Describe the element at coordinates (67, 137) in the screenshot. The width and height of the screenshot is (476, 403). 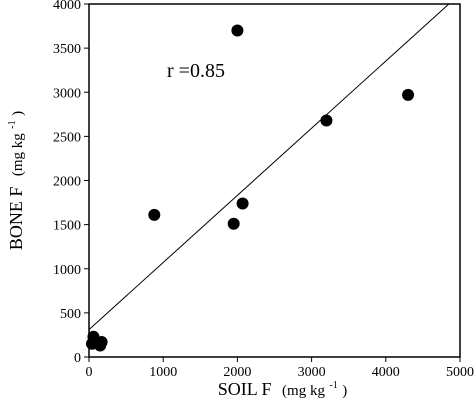
I see `y-tick-label: 2500` at that location.